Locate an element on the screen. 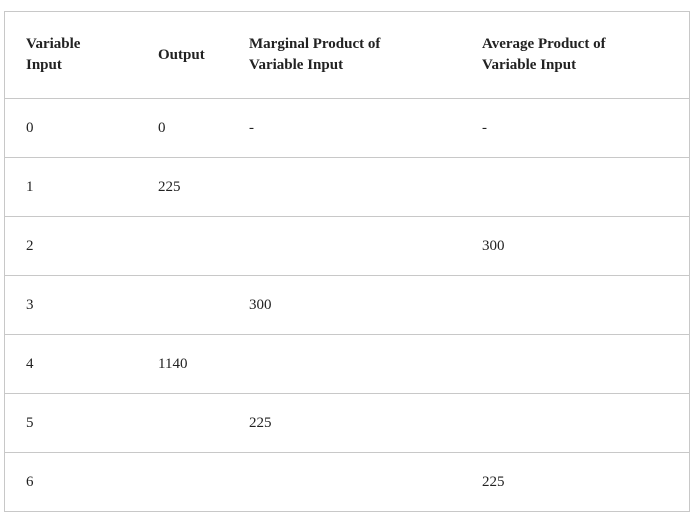  cell-average-product: 225 is located at coordinates (493, 481).